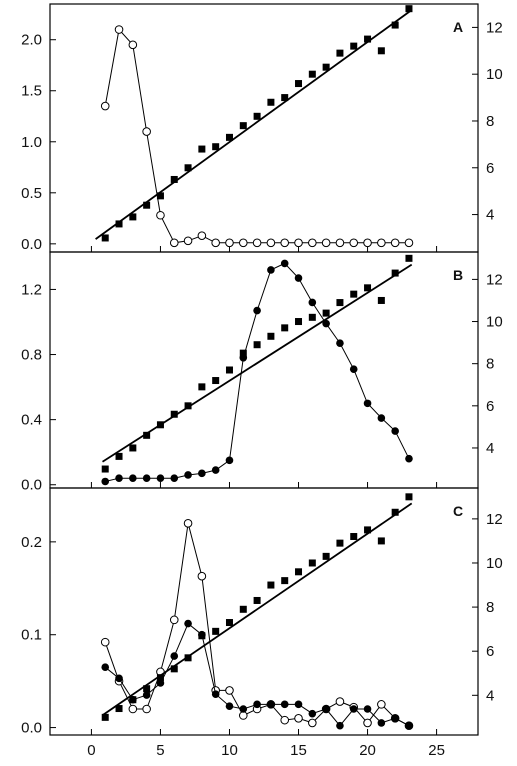 This screenshot has width=517, height=766. Describe the element at coordinates (490, 651) in the screenshot. I see `y2-tick-label: 6` at that location.